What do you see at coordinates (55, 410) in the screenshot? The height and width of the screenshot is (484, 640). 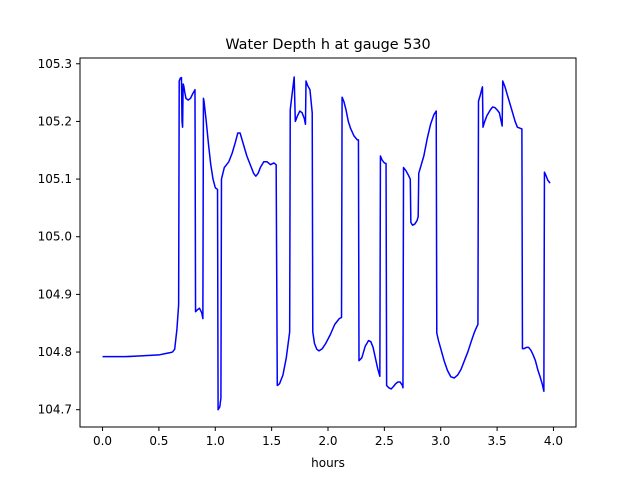 I see `y-tick-label: 104.7` at bounding box center [55, 410].